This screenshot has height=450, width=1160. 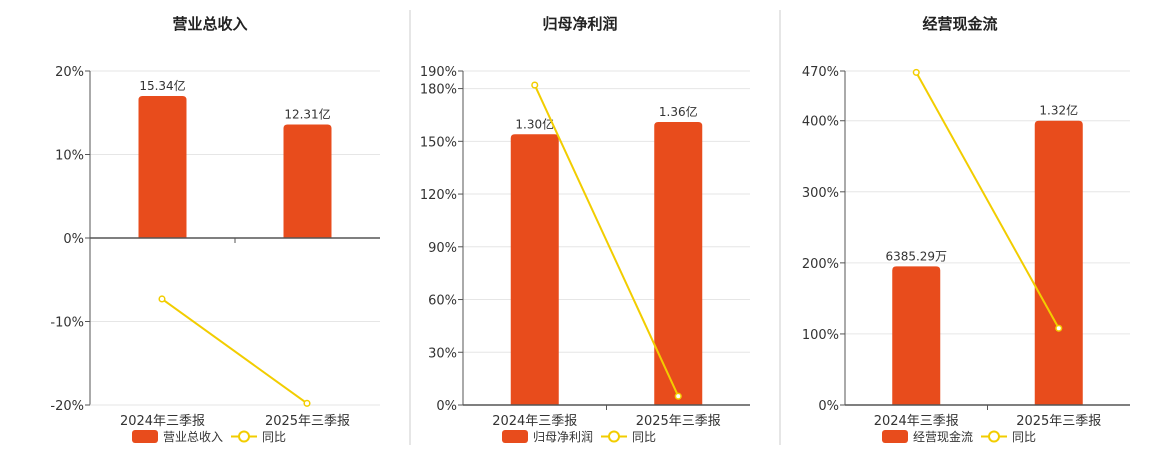 I want to click on bar-data-label: 15.34亿, so click(x=162, y=85).